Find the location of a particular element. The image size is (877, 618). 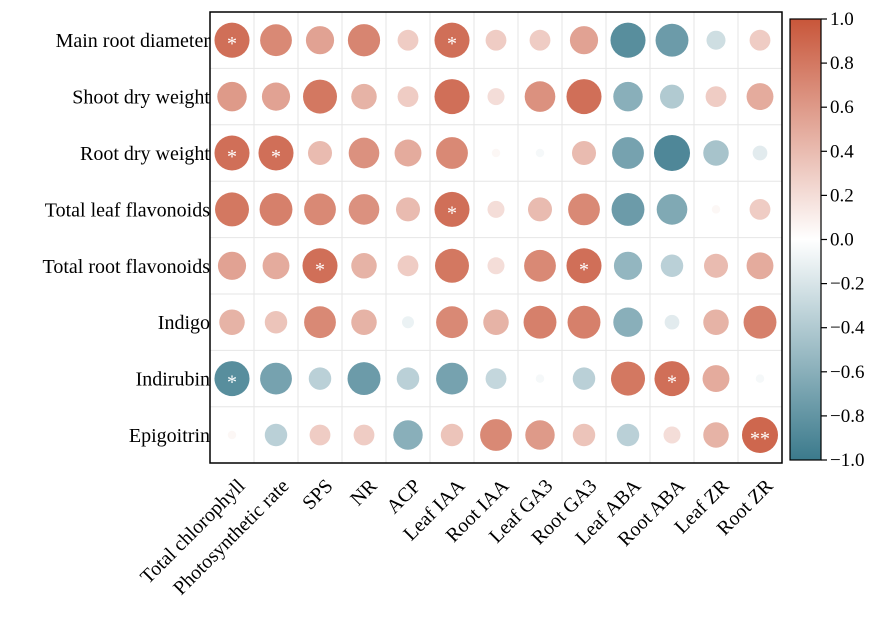

row-label: Indirubin is located at coordinates (173, 380).